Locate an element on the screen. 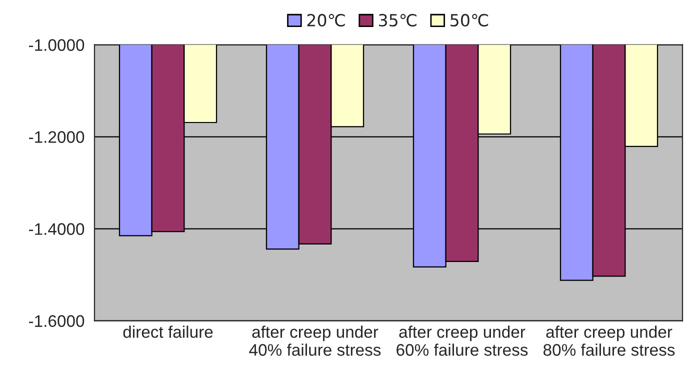 This screenshot has height=373, width=700. legend-label: 20℃ is located at coordinates (326, 20).